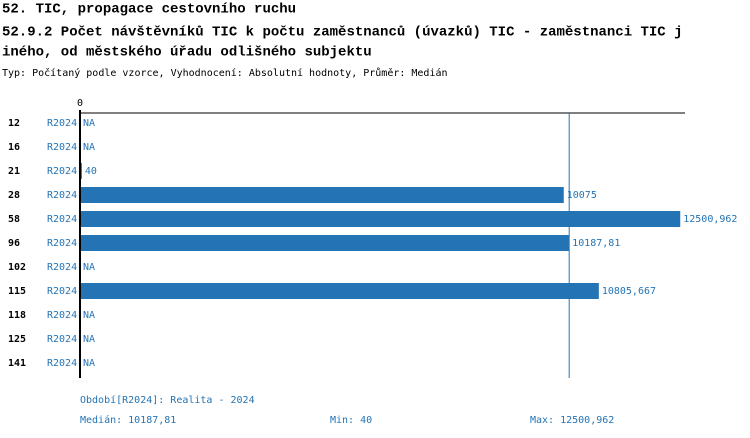 This screenshot has width=750, height=438. Describe the element at coordinates (629, 291) in the screenshot. I see `value-label: 10805,667` at that location.